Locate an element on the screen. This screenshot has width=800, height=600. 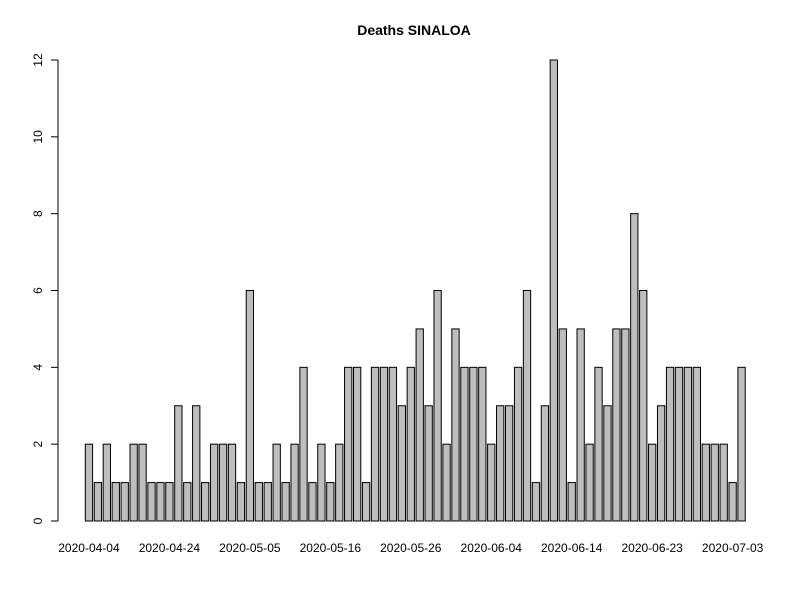
y-tick-label: 6 is located at coordinates (38, 290).